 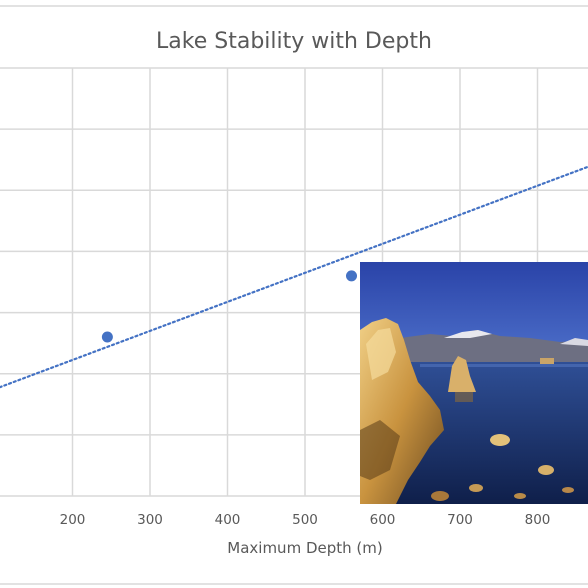 I want to click on x-tick-label: 500, so click(x=305, y=520).